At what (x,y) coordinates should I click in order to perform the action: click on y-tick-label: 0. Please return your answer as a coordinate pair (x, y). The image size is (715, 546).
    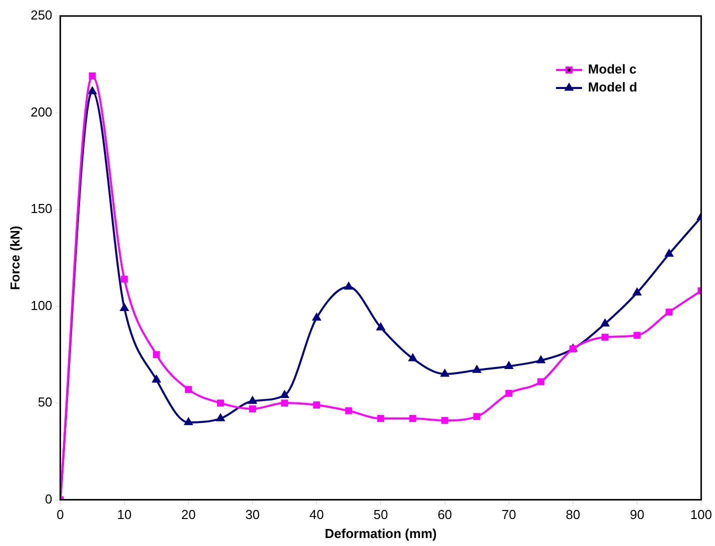
    Looking at the image, I should click on (48, 498).